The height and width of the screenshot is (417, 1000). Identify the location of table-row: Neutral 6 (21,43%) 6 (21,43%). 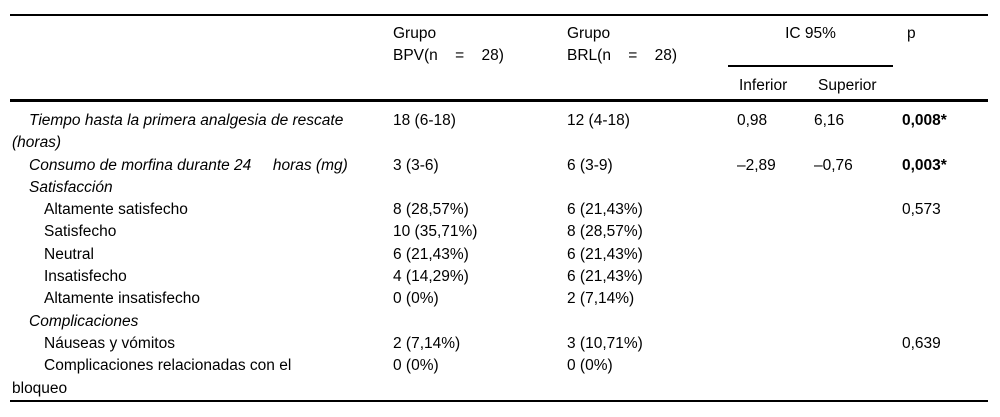
(499, 255).